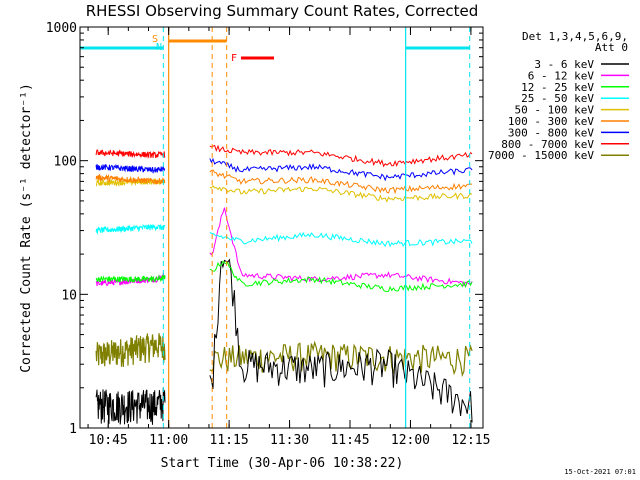  Describe the element at coordinates (159, 47) in the screenshot. I see `marker-n-label: N` at that location.